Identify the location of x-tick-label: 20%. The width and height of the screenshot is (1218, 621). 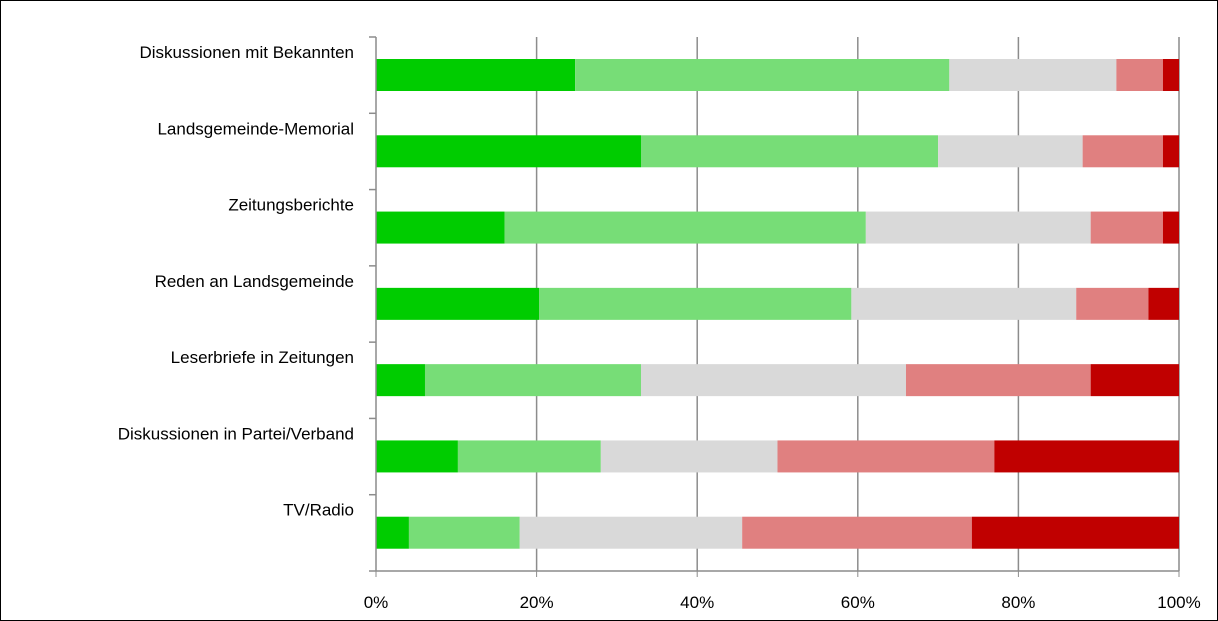
(537, 602).